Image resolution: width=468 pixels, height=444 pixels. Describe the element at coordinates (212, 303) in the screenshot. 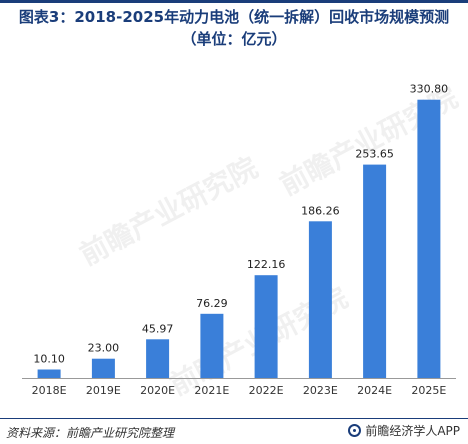

I see `value-label-2021E: 76.29` at that location.